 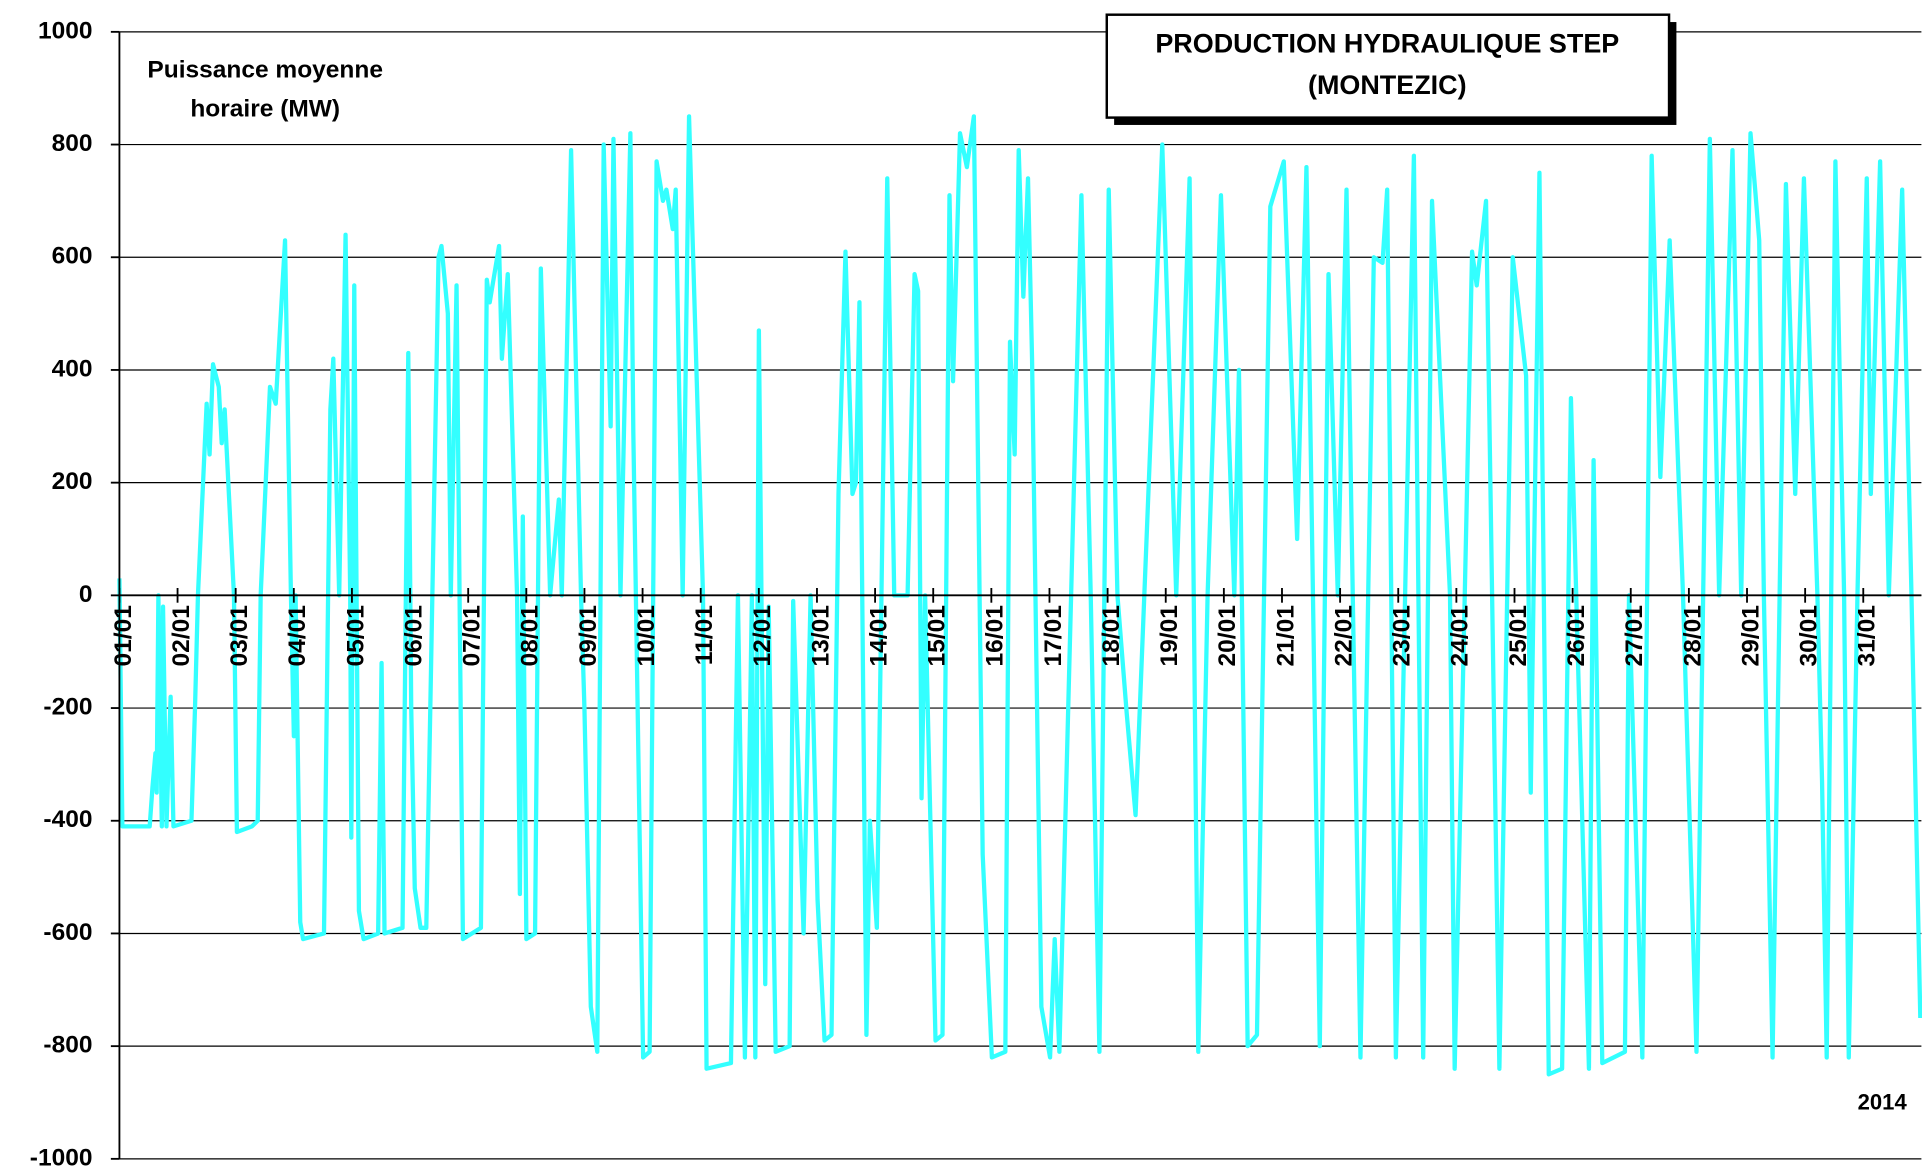 What do you see at coordinates (1576, 635) in the screenshot?
I see `x-tick-label: 26/01` at bounding box center [1576, 635].